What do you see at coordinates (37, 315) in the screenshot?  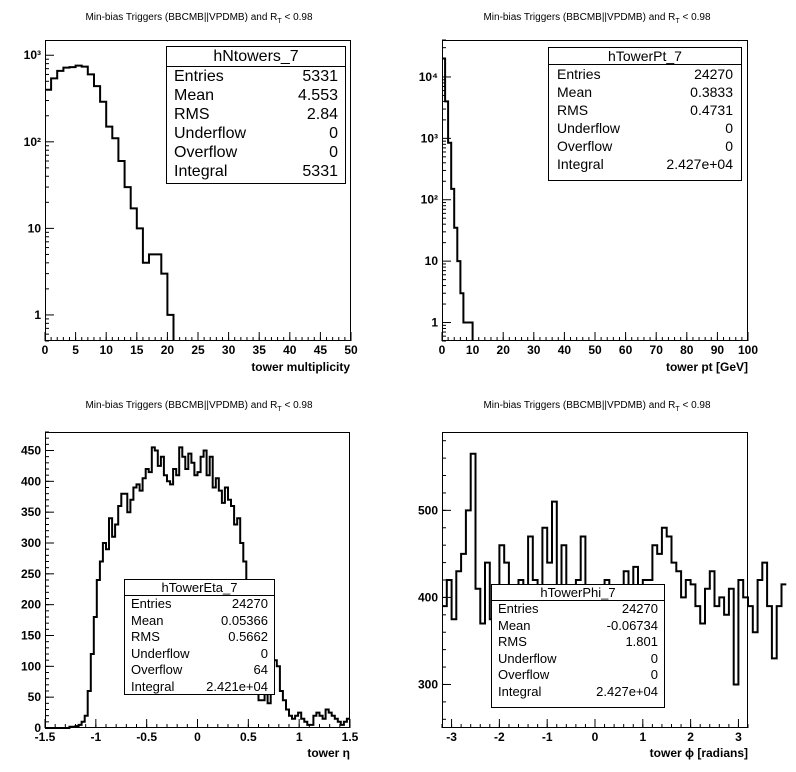 I see `y-tick-label: 1` at bounding box center [37, 315].